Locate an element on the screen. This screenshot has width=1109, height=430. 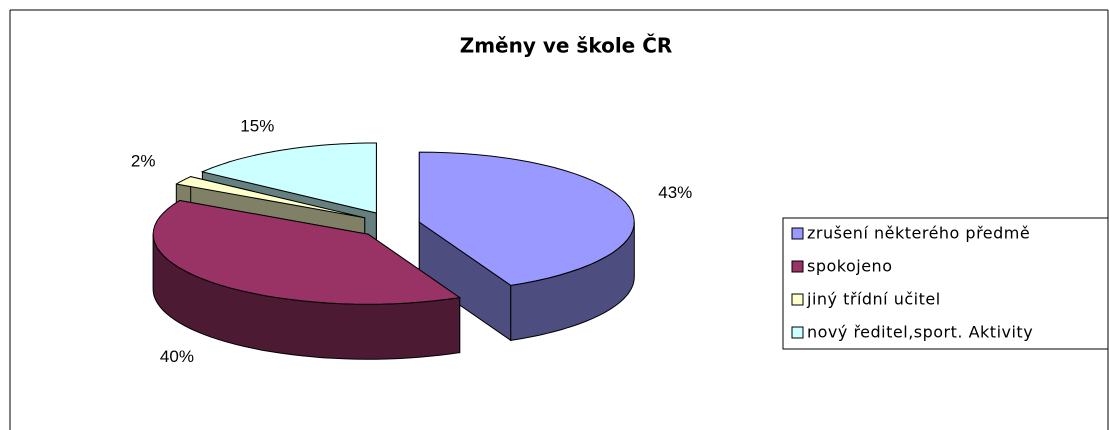
legend-label: zrušení některého předmě is located at coordinates (918, 233).